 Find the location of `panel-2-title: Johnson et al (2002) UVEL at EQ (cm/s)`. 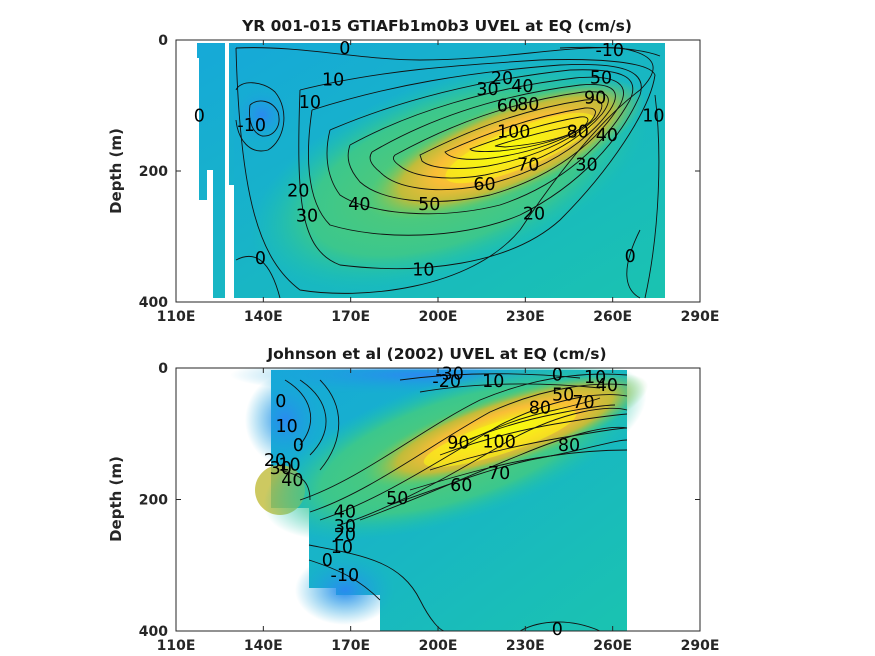

panel-2-title: Johnson et al (2002) UVEL at EQ (cm/s) is located at coordinates (436, 354).